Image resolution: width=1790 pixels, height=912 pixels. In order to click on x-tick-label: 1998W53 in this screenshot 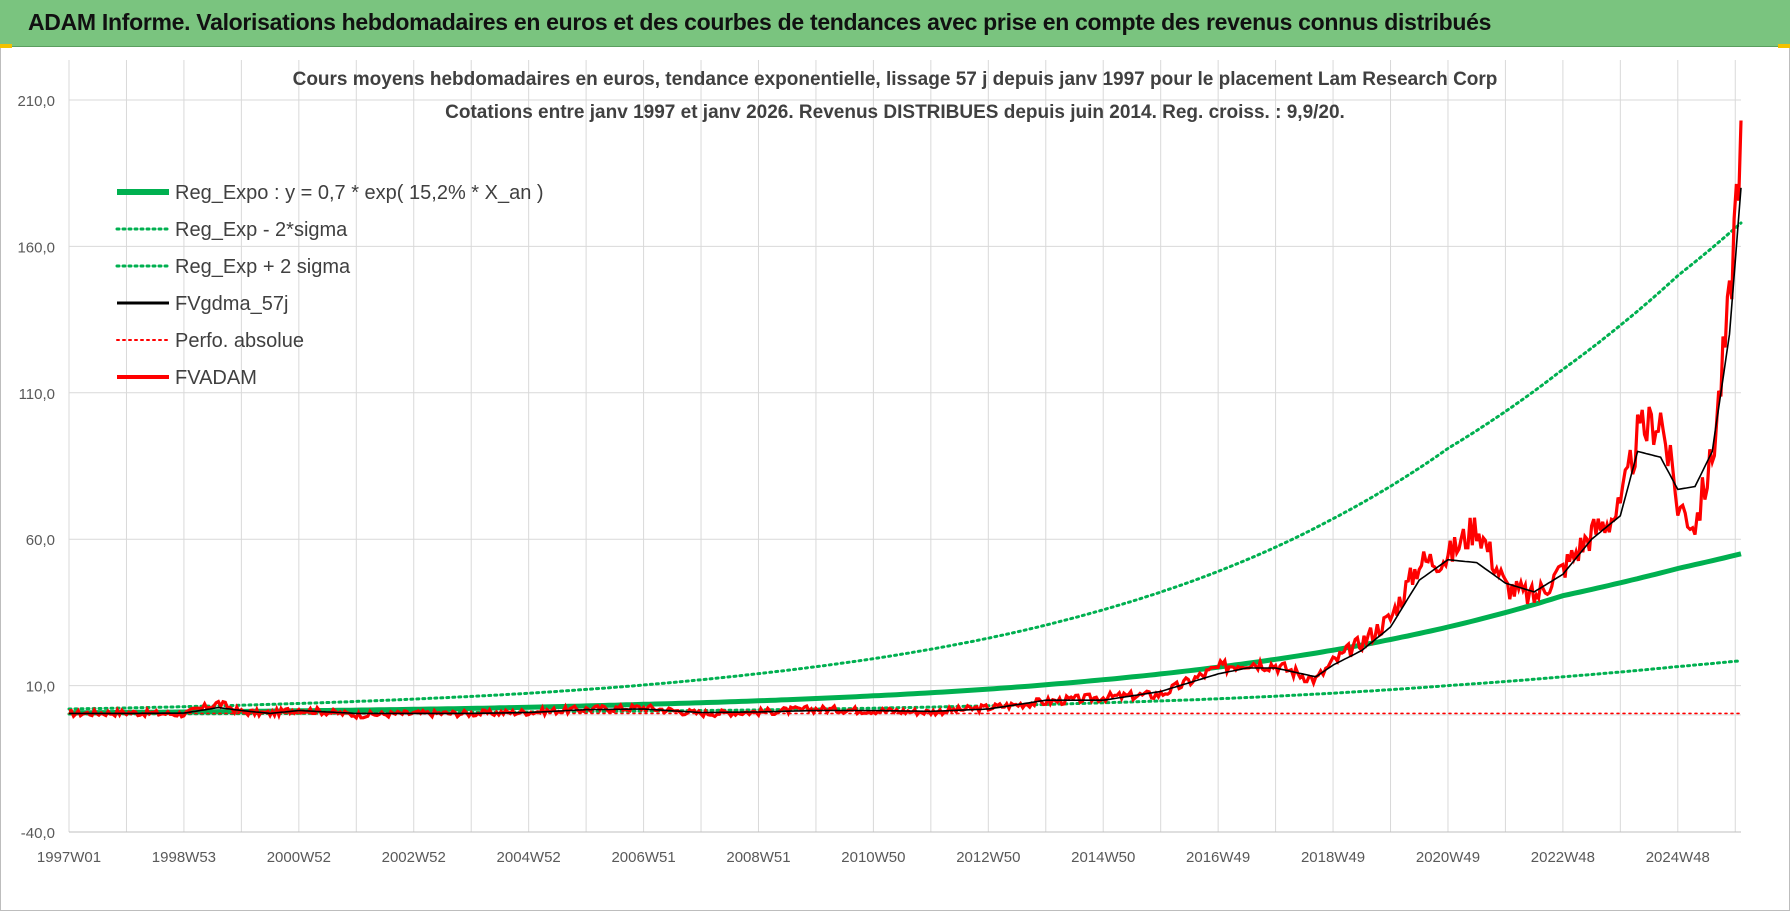, I will do `click(184, 857)`.